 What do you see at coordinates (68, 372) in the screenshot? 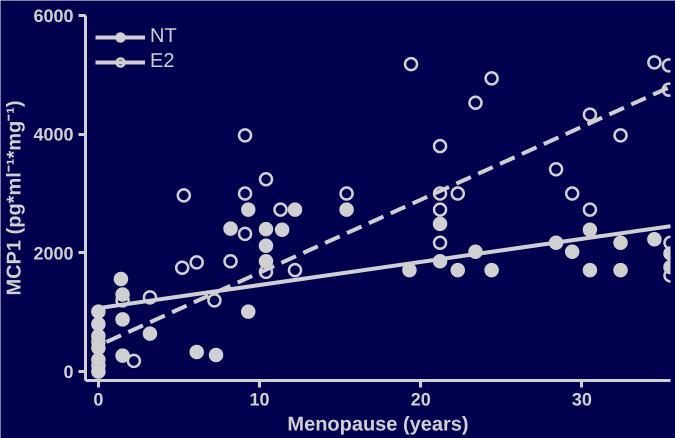
I see `y-tick-label: 0` at bounding box center [68, 372].